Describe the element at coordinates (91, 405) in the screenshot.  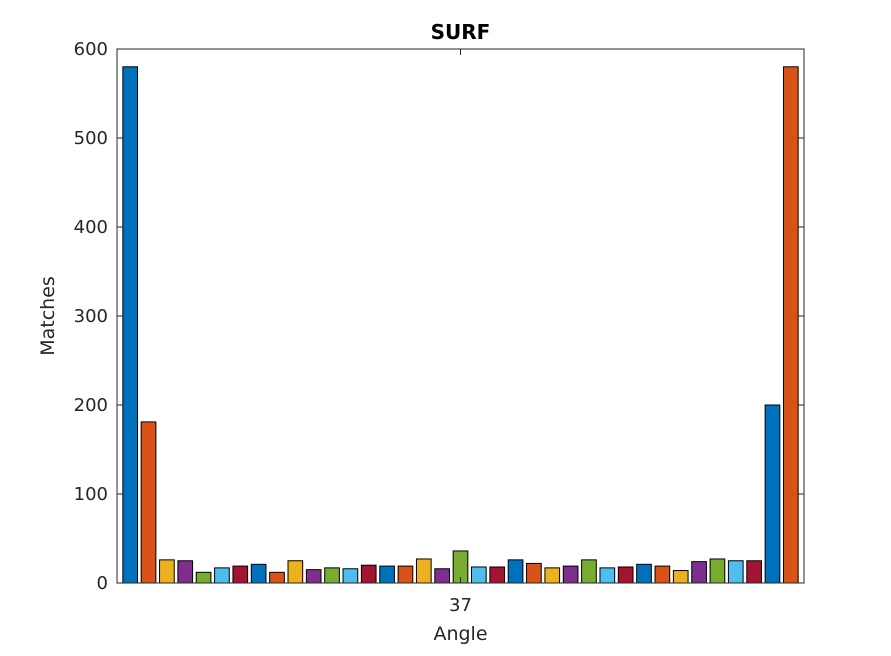
I see `y-tick-label: 200` at that location.